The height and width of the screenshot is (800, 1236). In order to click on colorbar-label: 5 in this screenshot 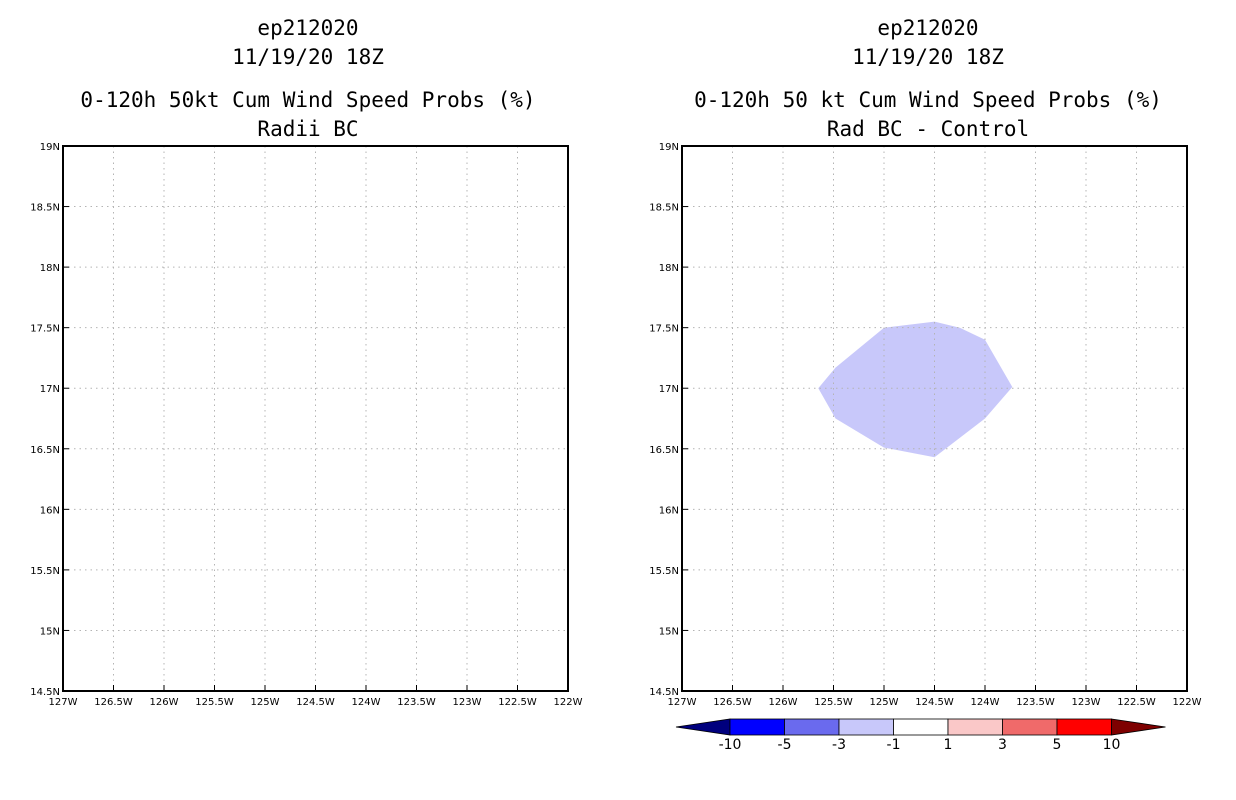, I will do `click(1057, 745)`.